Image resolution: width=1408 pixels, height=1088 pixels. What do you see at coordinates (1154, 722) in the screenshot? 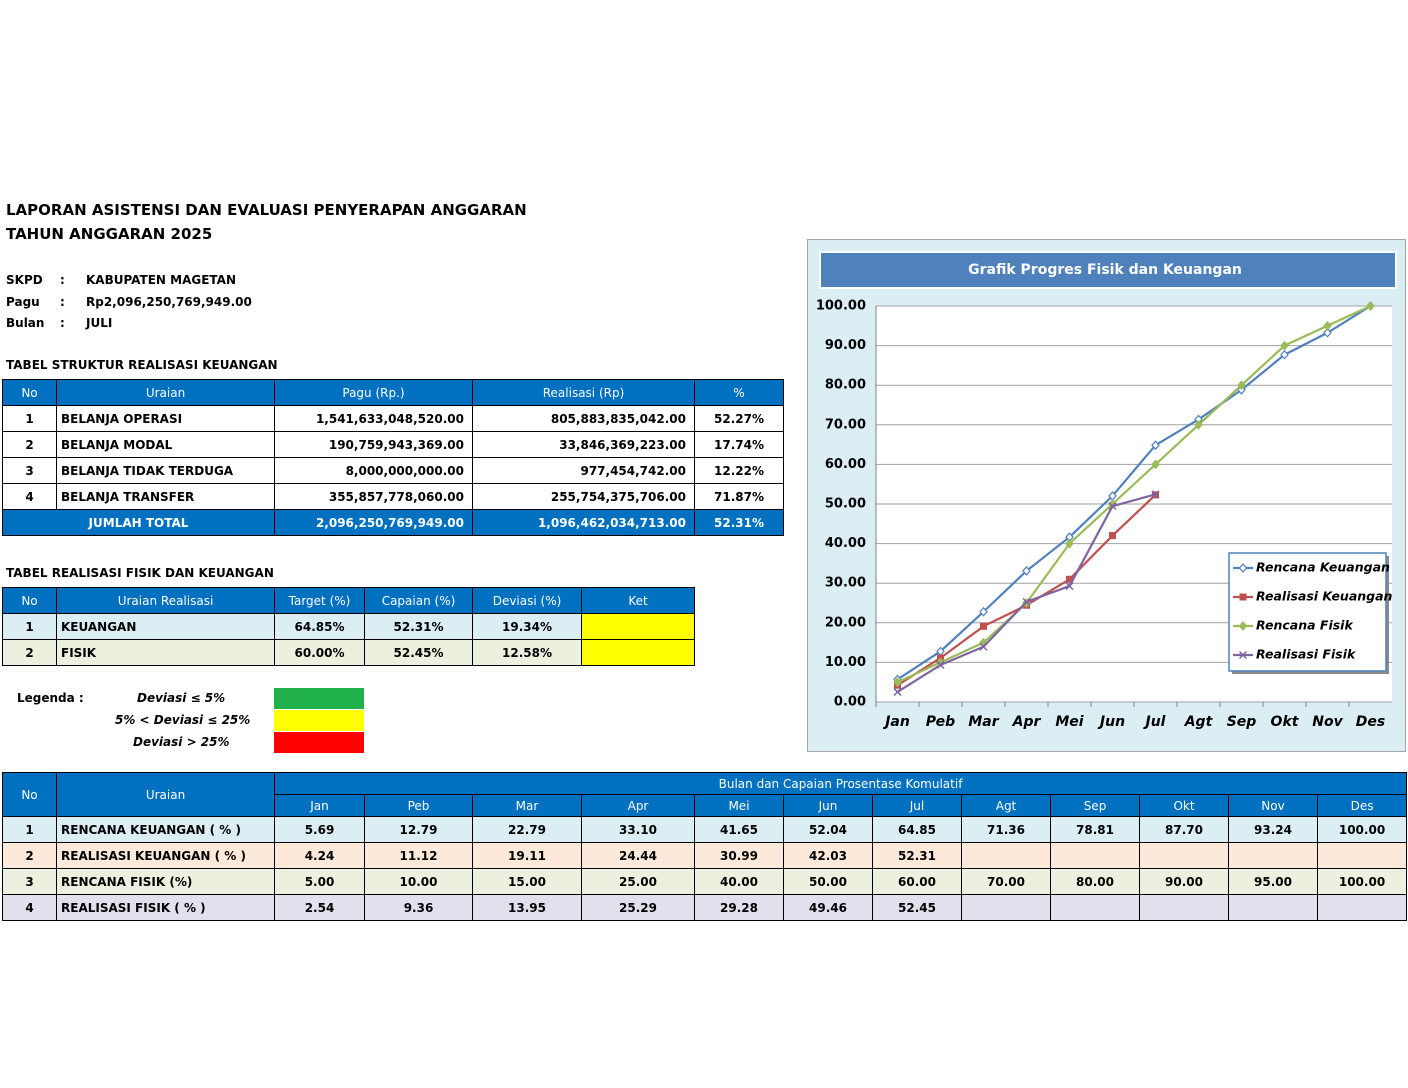
I see `x-tick-label: Jul` at bounding box center [1154, 722].